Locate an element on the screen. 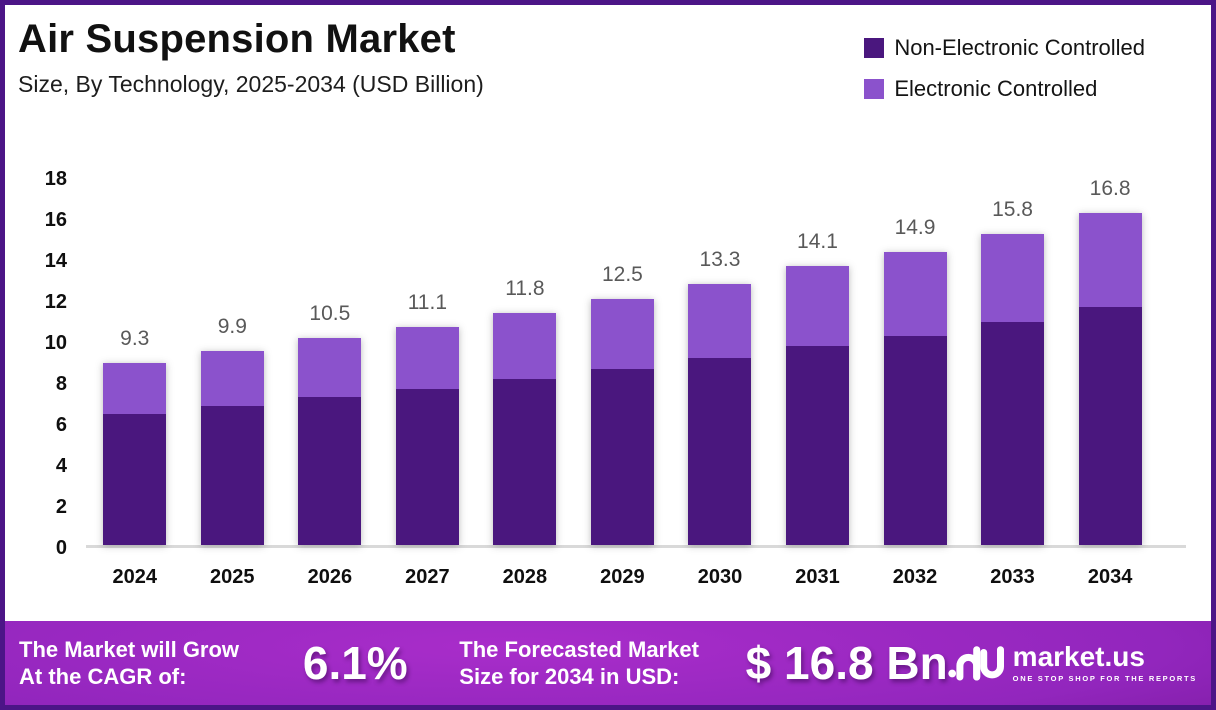 Image resolution: width=1216 pixels, height=710 pixels. bar-column-2028: 11.8 is located at coordinates (525, 411).